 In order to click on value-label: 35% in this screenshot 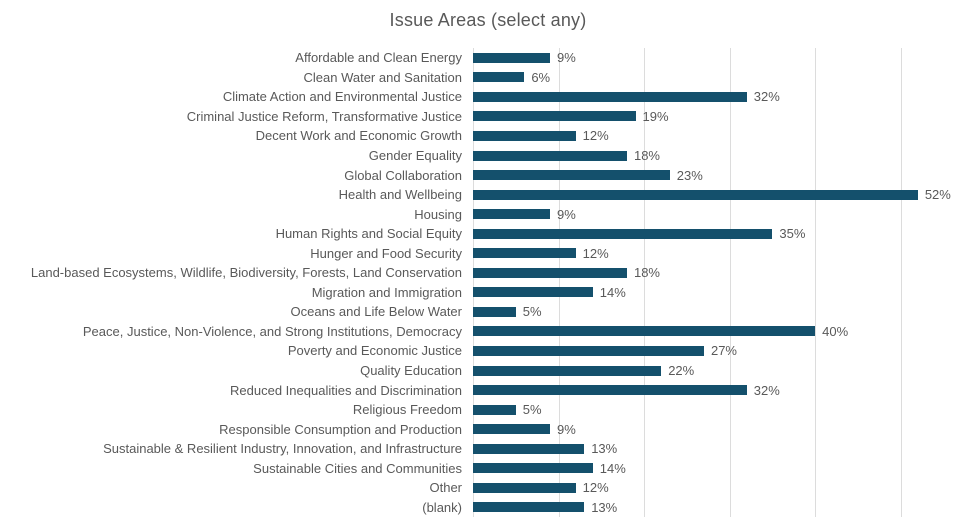, I will do `click(792, 234)`.